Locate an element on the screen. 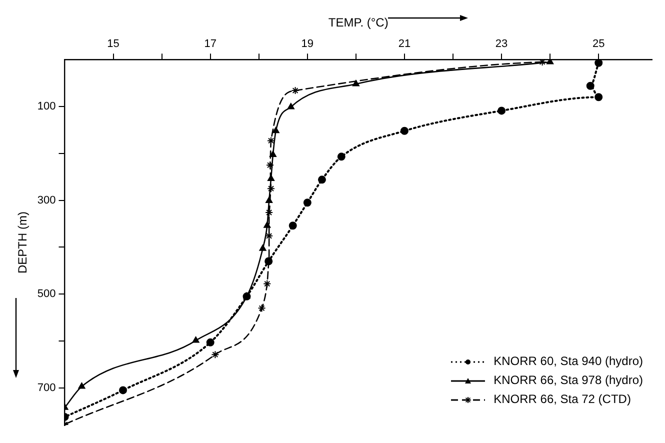 The width and height of the screenshot is (665, 443). x-tick-label: 23 is located at coordinates (501, 44).